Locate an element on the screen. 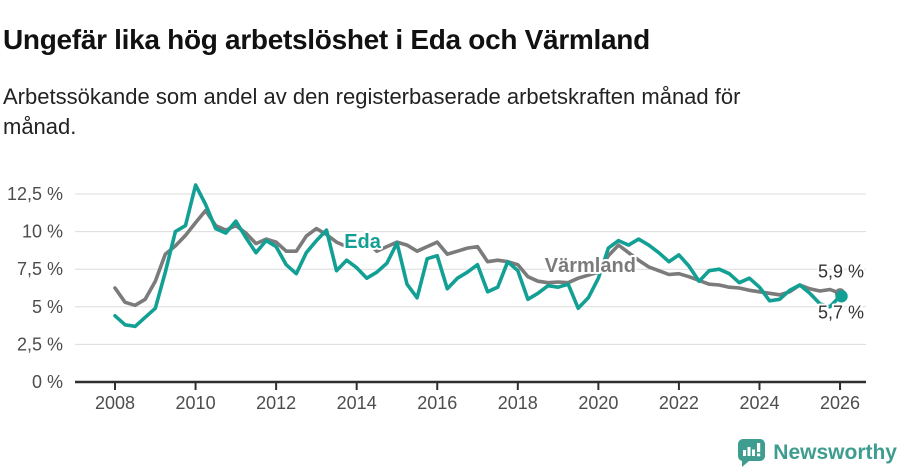 This screenshot has height=474, width=900. y-tick-label: 10 % is located at coordinates (42, 232).